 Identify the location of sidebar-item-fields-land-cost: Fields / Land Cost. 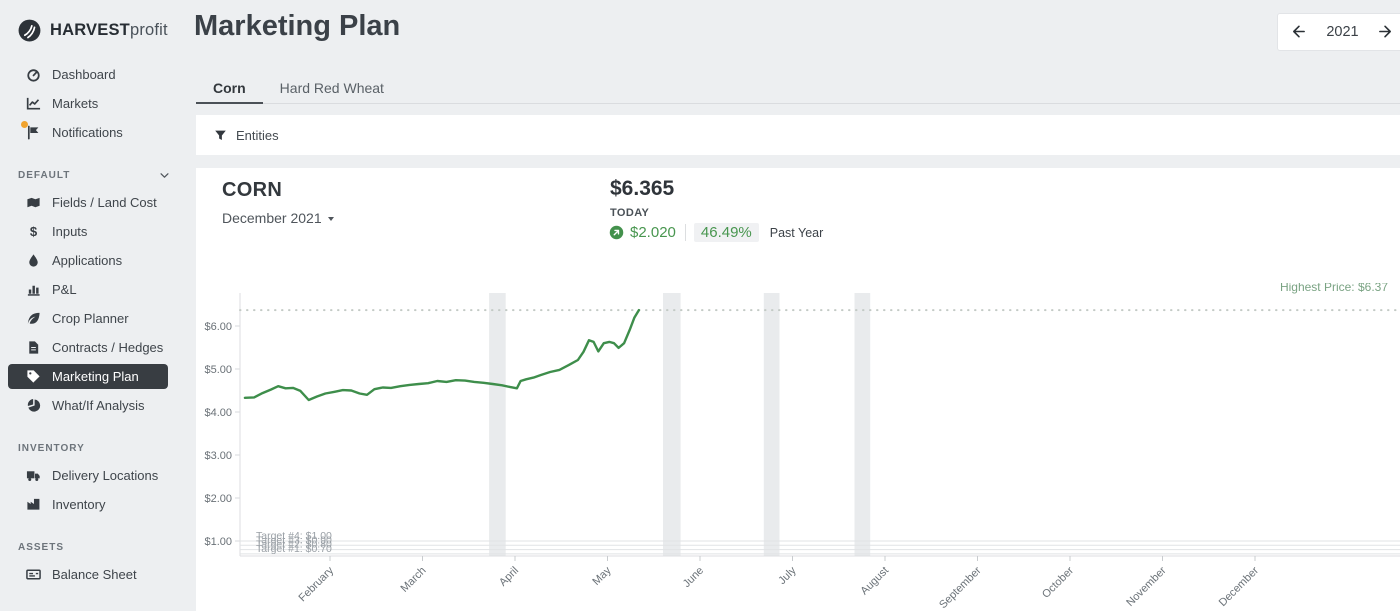
(93, 202).